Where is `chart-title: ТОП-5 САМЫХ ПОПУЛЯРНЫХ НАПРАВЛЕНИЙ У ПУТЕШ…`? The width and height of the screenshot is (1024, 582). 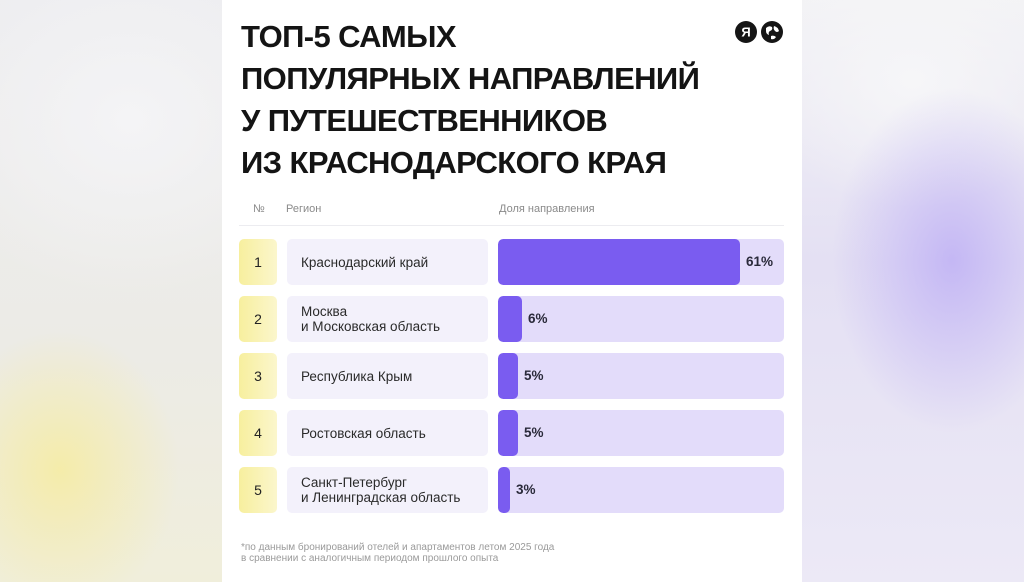 chart-title: ТОП-5 САМЫХ ПОПУЛЯРНЫХ НАПРАВЛЕНИЙ У ПУТЕШ… is located at coordinates (481, 100).